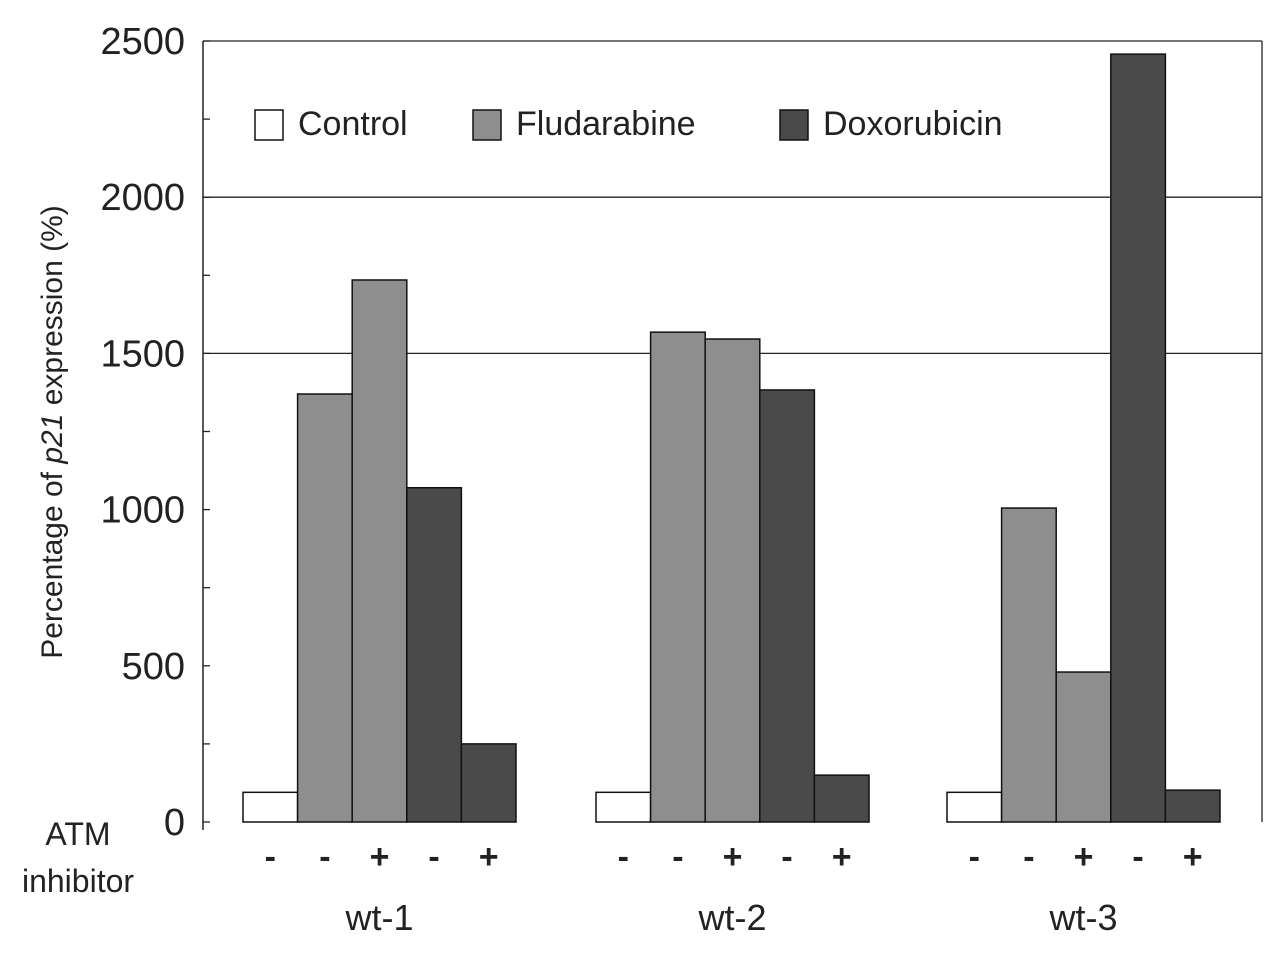  I want to click on legend-label: Fludarabine, so click(606, 124).